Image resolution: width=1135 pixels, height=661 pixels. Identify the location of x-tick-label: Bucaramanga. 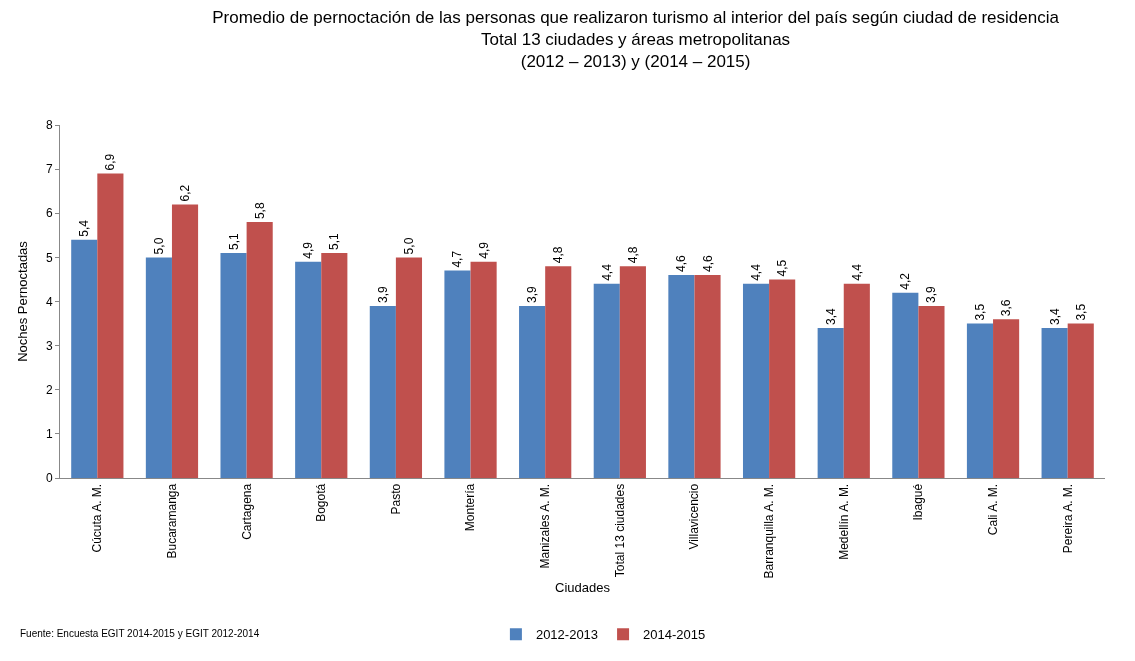
(171, 521).